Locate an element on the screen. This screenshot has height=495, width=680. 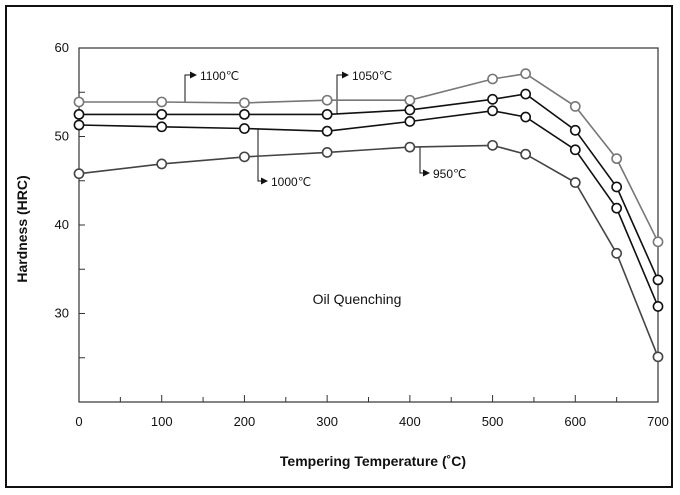
x-tick-label: 200 is located at coordinates (245, 421).